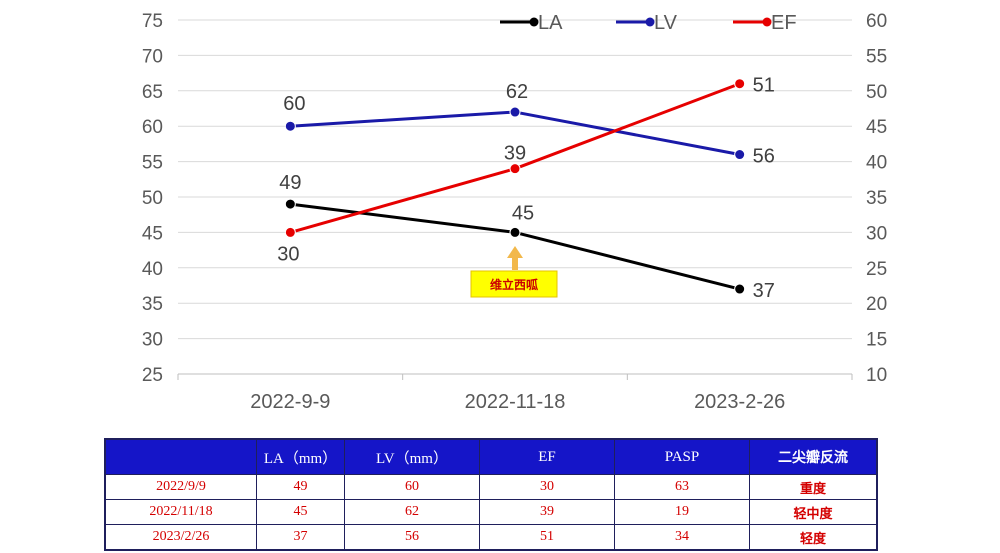 The height and width of the screenshot is (553, 1000). I want to click on annotation-text: 维立西呱, so click(514, 284).